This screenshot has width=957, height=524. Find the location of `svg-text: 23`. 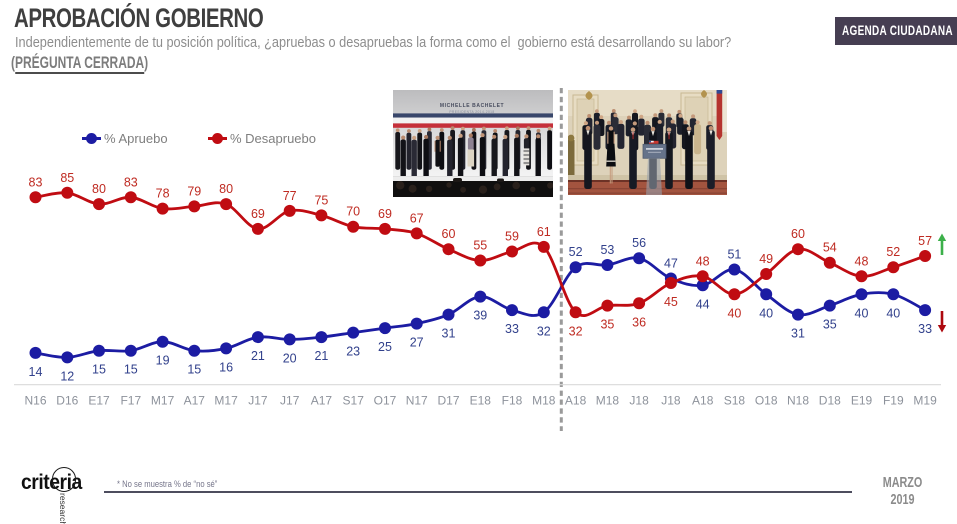

svg-text: 23 is located at coordinates (353, 352).